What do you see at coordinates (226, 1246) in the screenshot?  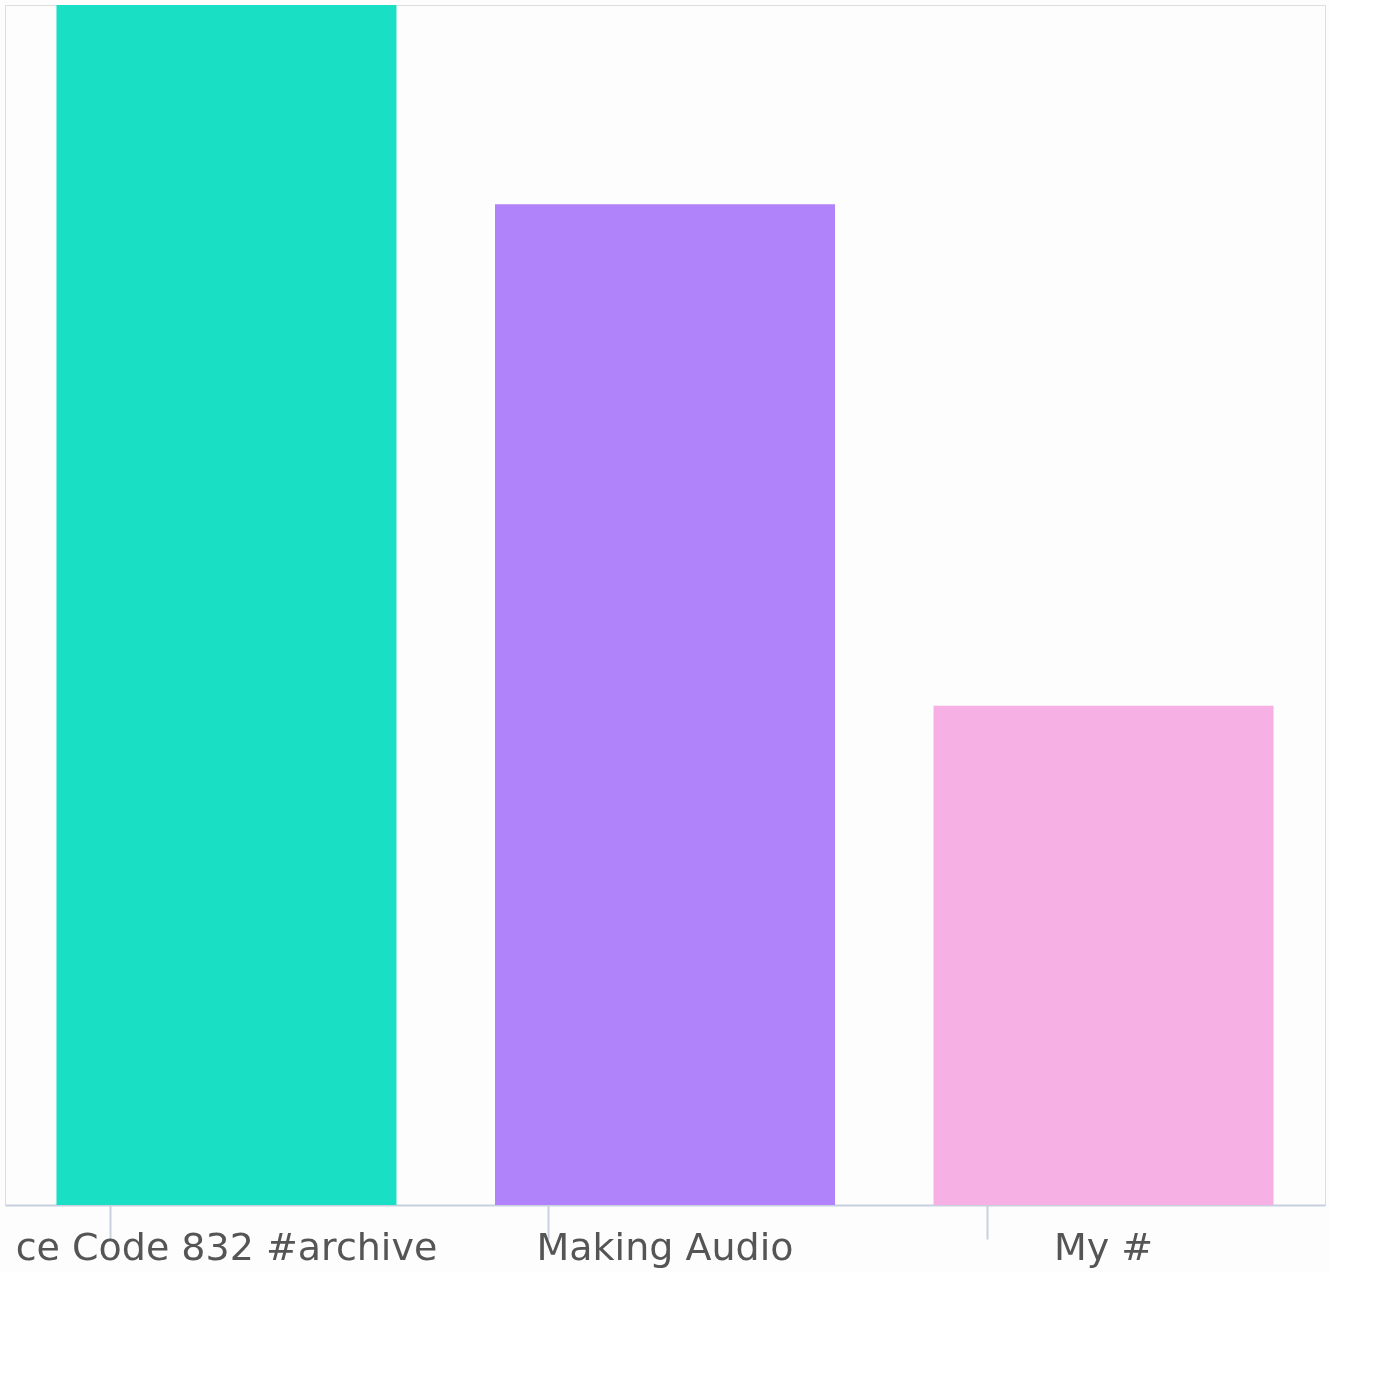 I see `x-tick-label: ce Code 832 #archive` at bounding box center [226, 1246].